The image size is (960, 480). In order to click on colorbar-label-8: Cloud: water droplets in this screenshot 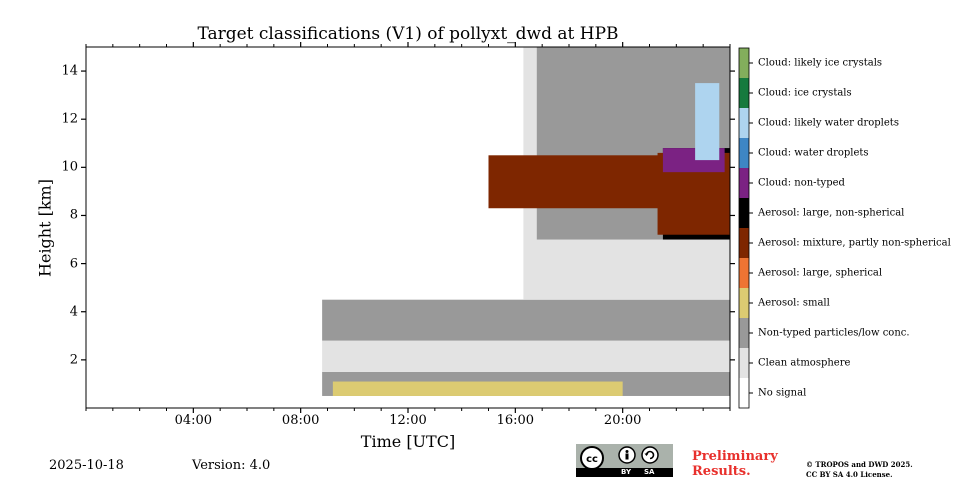, I will do `click(813, 153)`.